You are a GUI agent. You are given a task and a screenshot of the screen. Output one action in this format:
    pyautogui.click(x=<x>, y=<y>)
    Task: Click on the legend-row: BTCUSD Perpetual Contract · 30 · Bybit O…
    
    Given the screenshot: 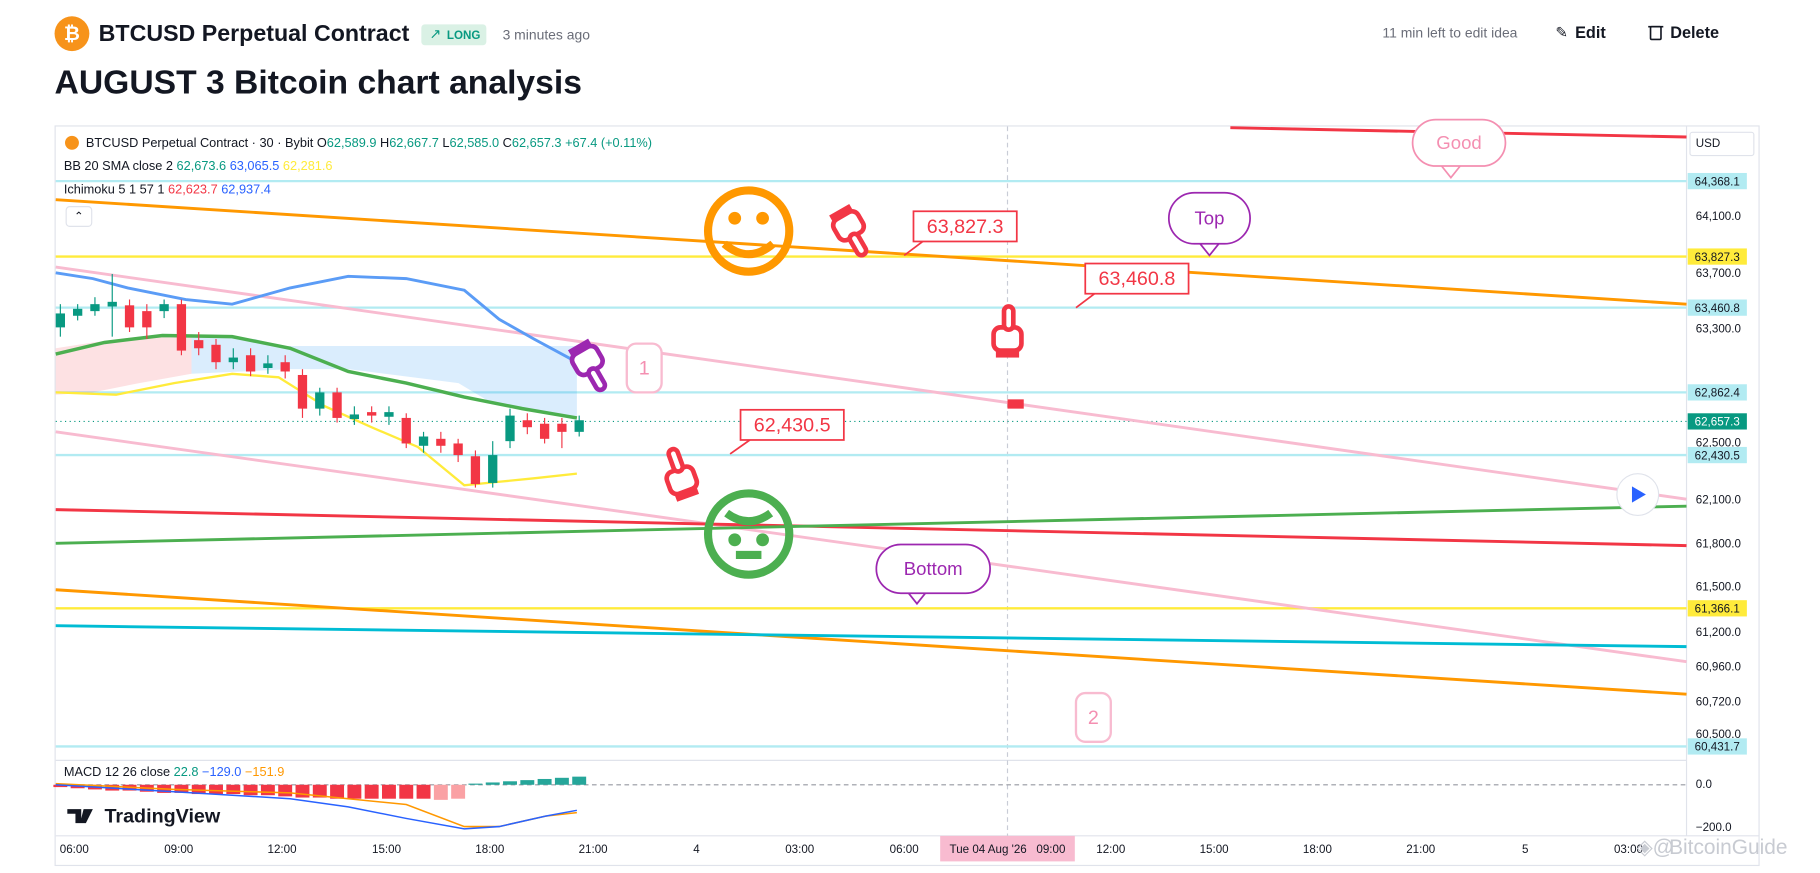 What is the action you would take?
    pyautogui.click(x=369, y=142)
    